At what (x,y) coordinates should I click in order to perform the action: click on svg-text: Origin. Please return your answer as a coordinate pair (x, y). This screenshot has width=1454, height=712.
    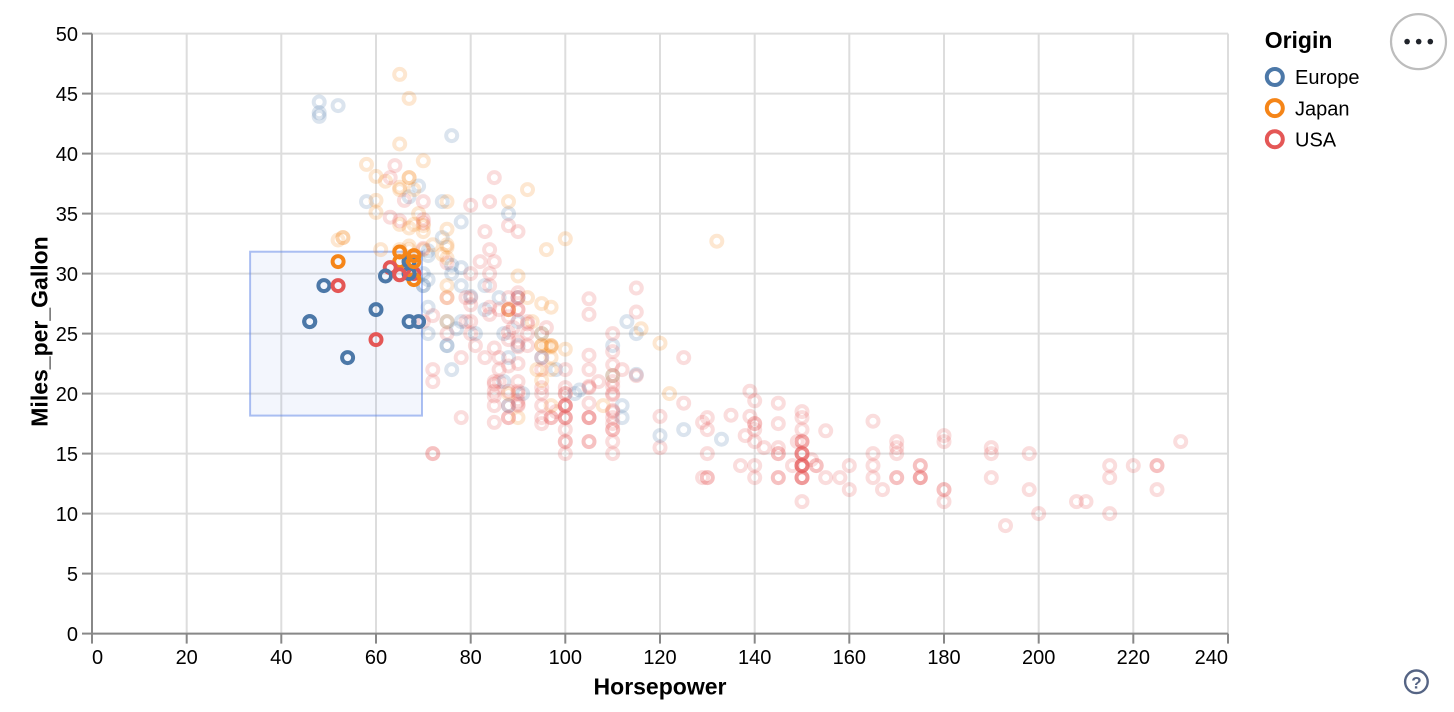
    Looking at the image, I should click on (1299, 40).